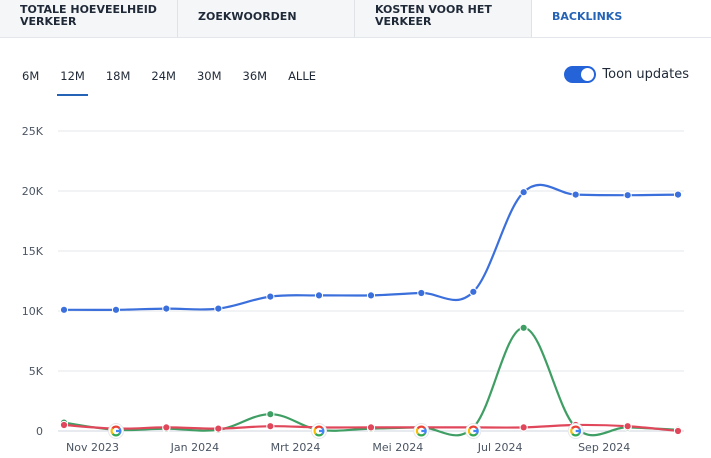  I want to click on tab-keywords: ZOEKWOORDEN, so click(266, 18).